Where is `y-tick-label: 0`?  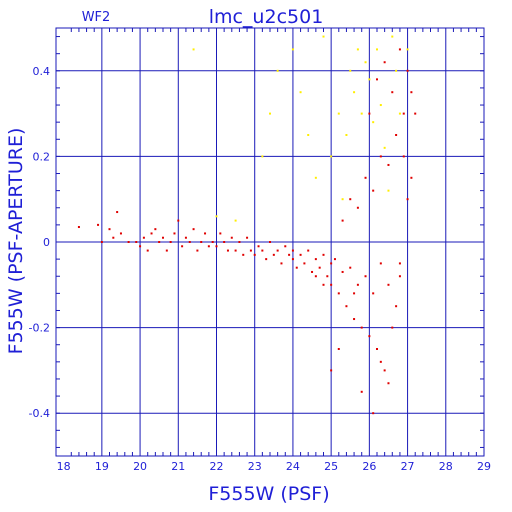
y-tick-label: 0 is located at coordinates (46, 242).